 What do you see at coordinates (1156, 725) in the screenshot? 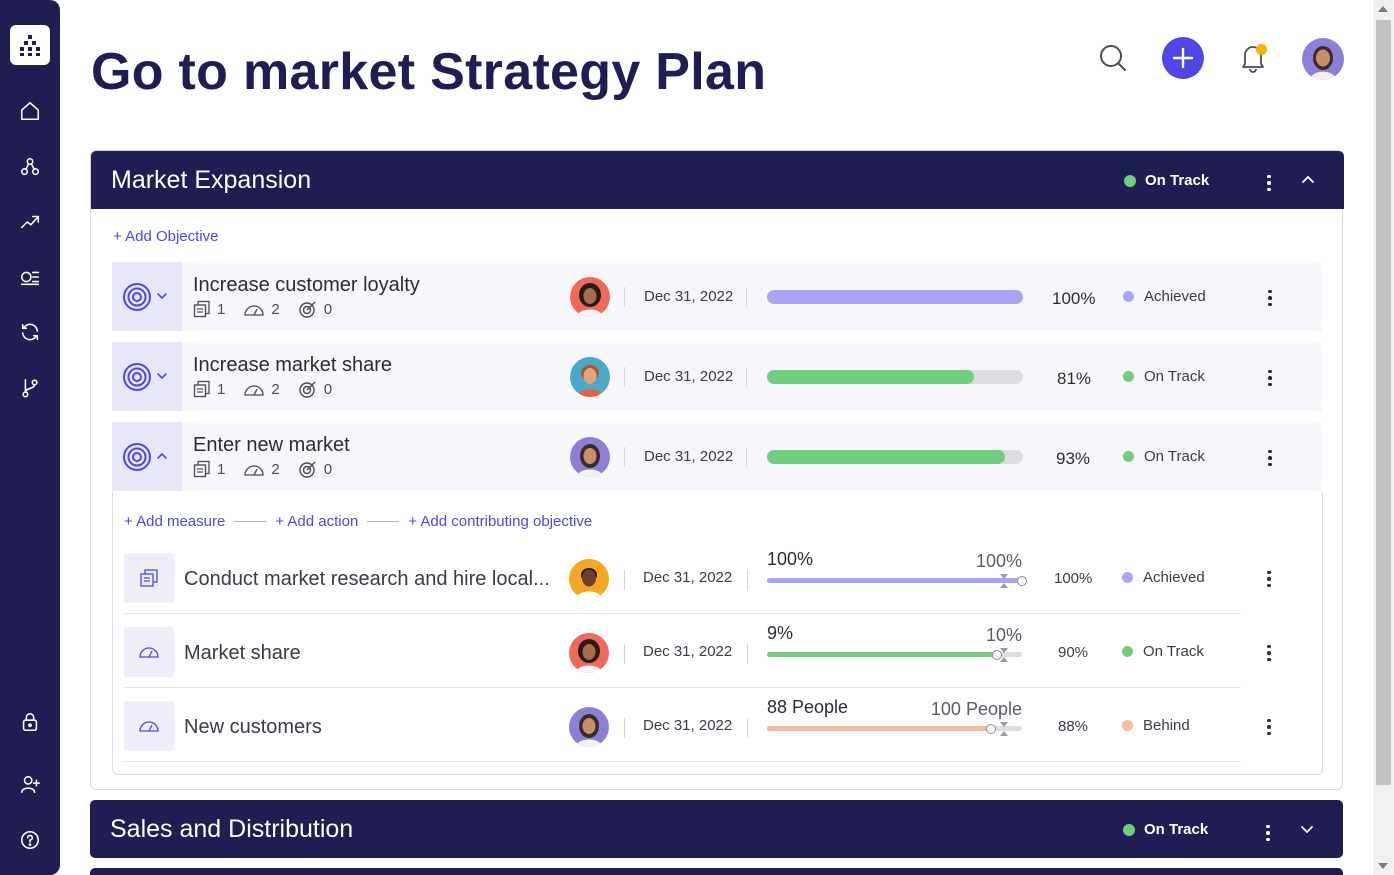
I see `status-badge: Behind` at bounding box center [1156, 725].